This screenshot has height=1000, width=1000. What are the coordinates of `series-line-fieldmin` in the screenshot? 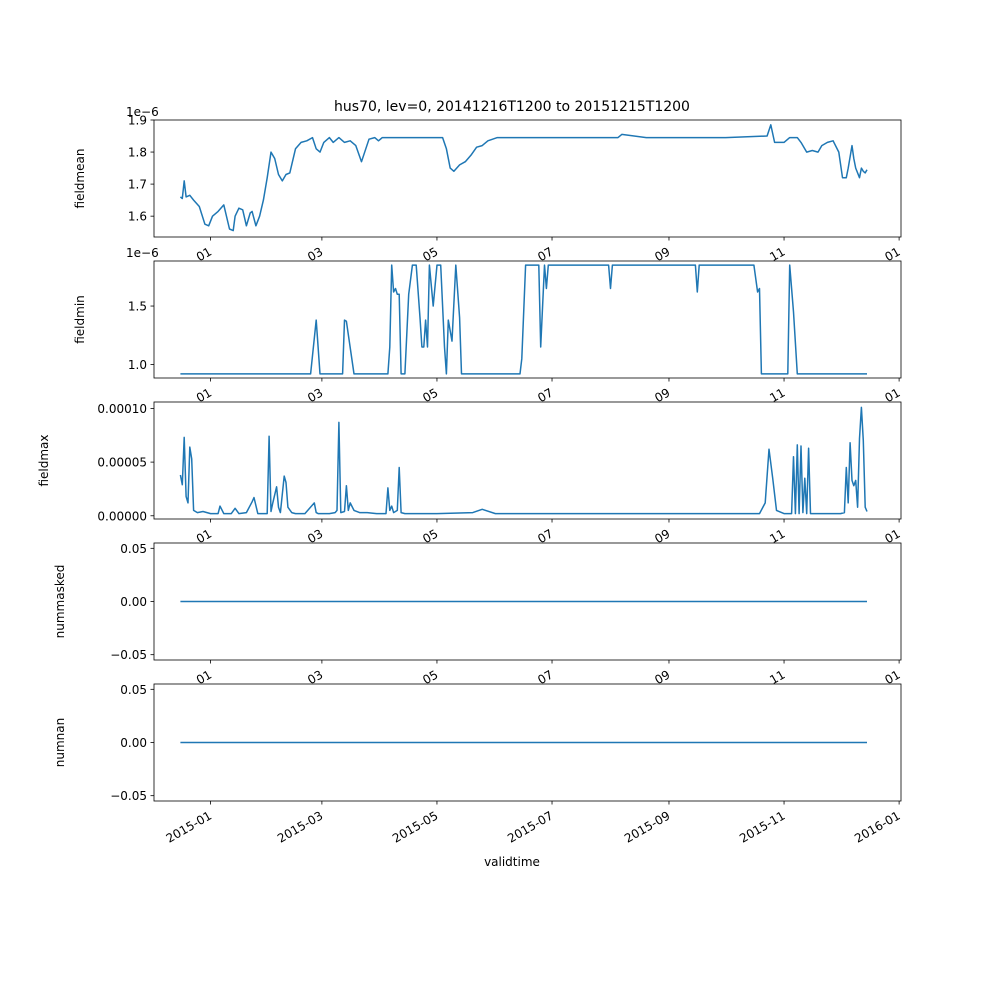 It's located at (523, 319).